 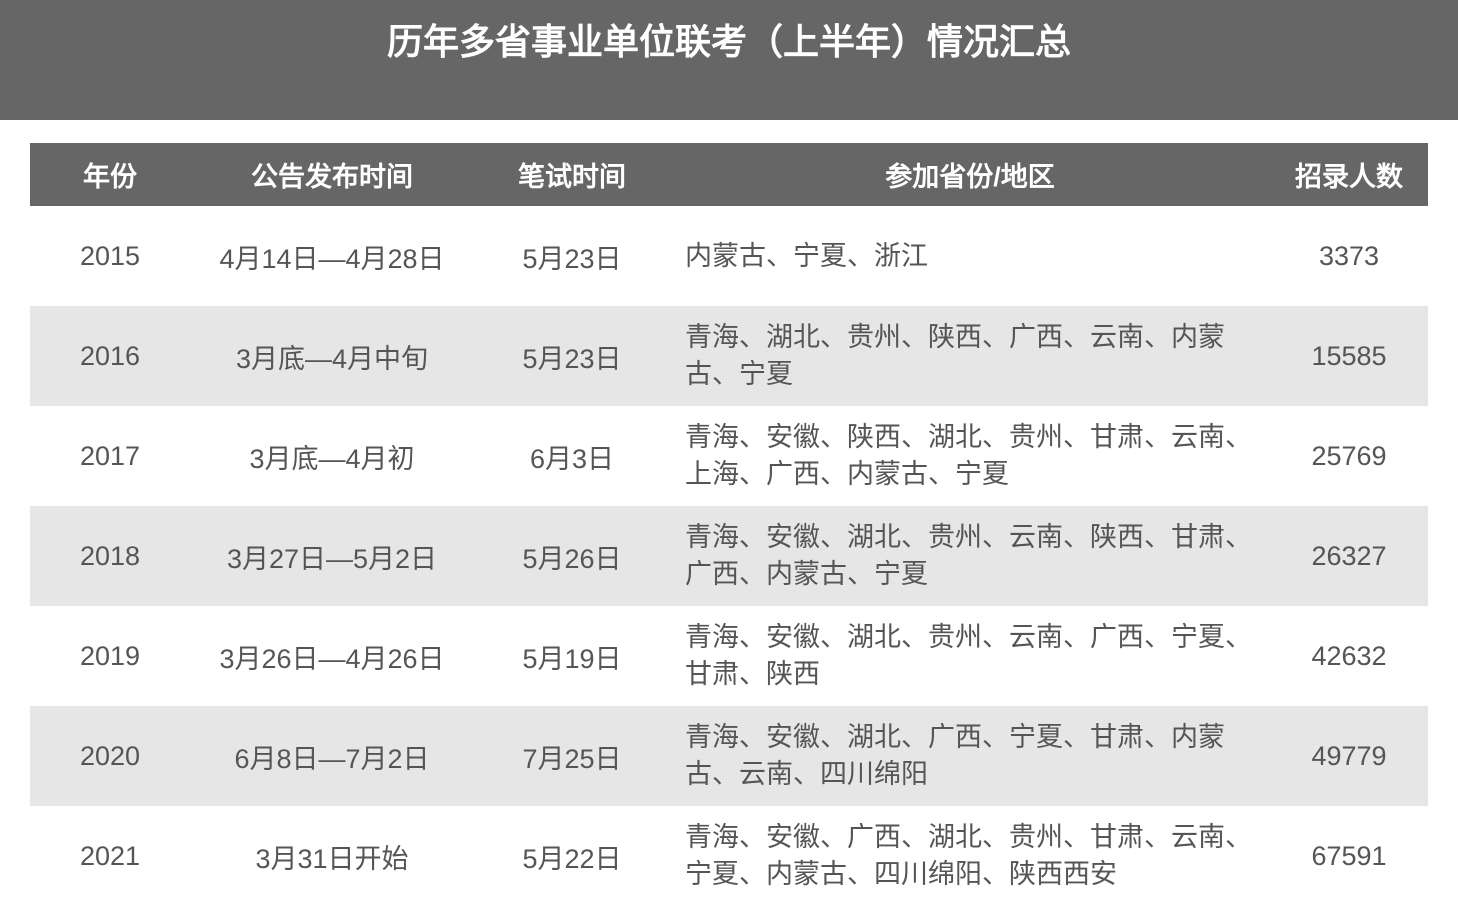 I want to click on column-header: 公告发布时间, so click(x=332, y=177).